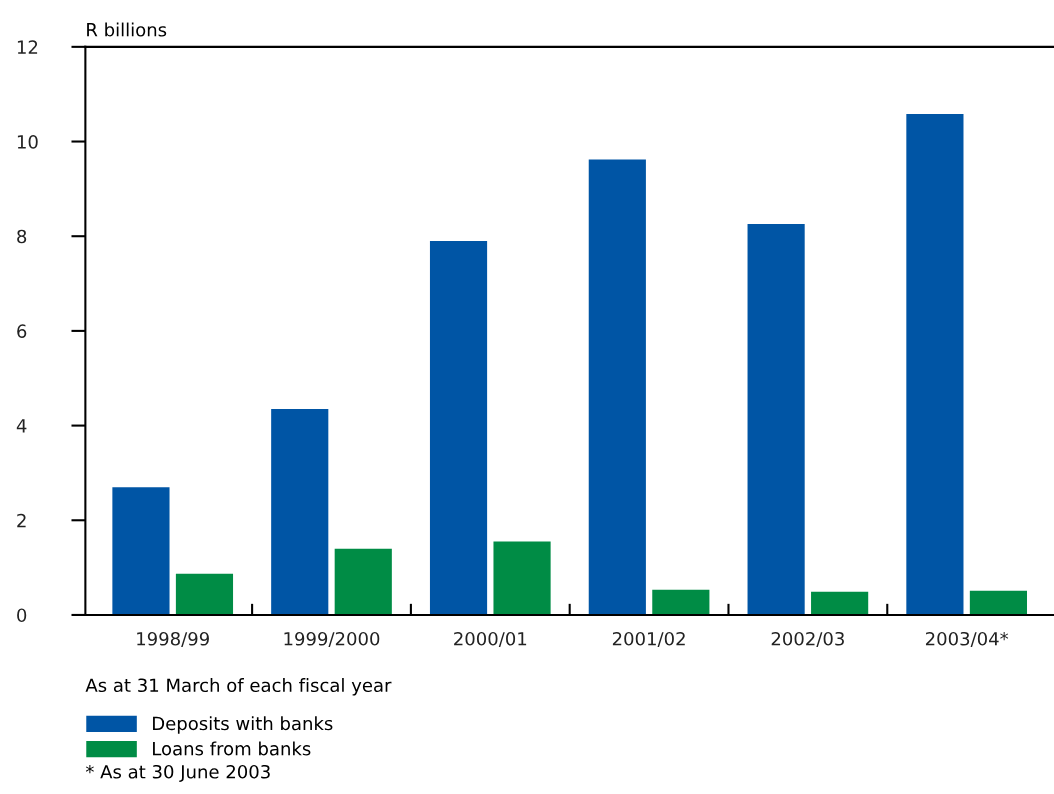 The width and height of the screenshot is (1054, 794). What do you see at coordinates (173, 639) in the screenshot?
I see `x-tick-label: 1998/99` at bounding box center [173, 639].